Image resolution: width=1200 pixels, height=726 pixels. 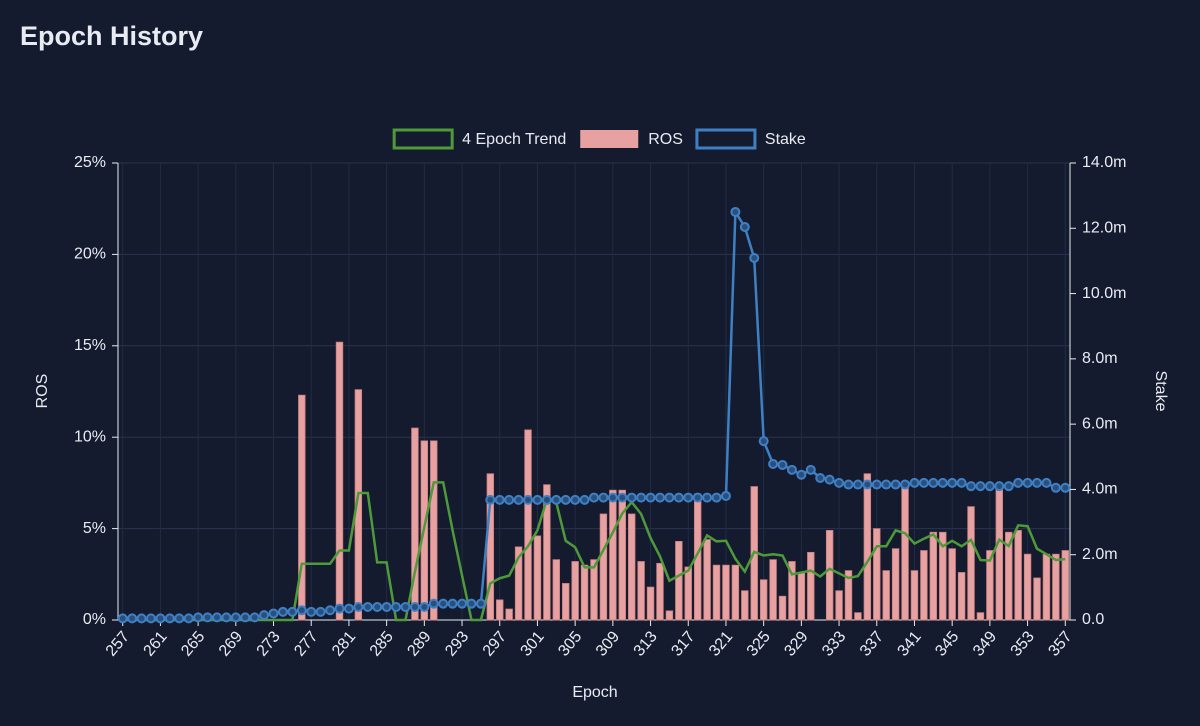 I want to click on y2-tick-label: 10.0m, so click(x=1104, y=293).